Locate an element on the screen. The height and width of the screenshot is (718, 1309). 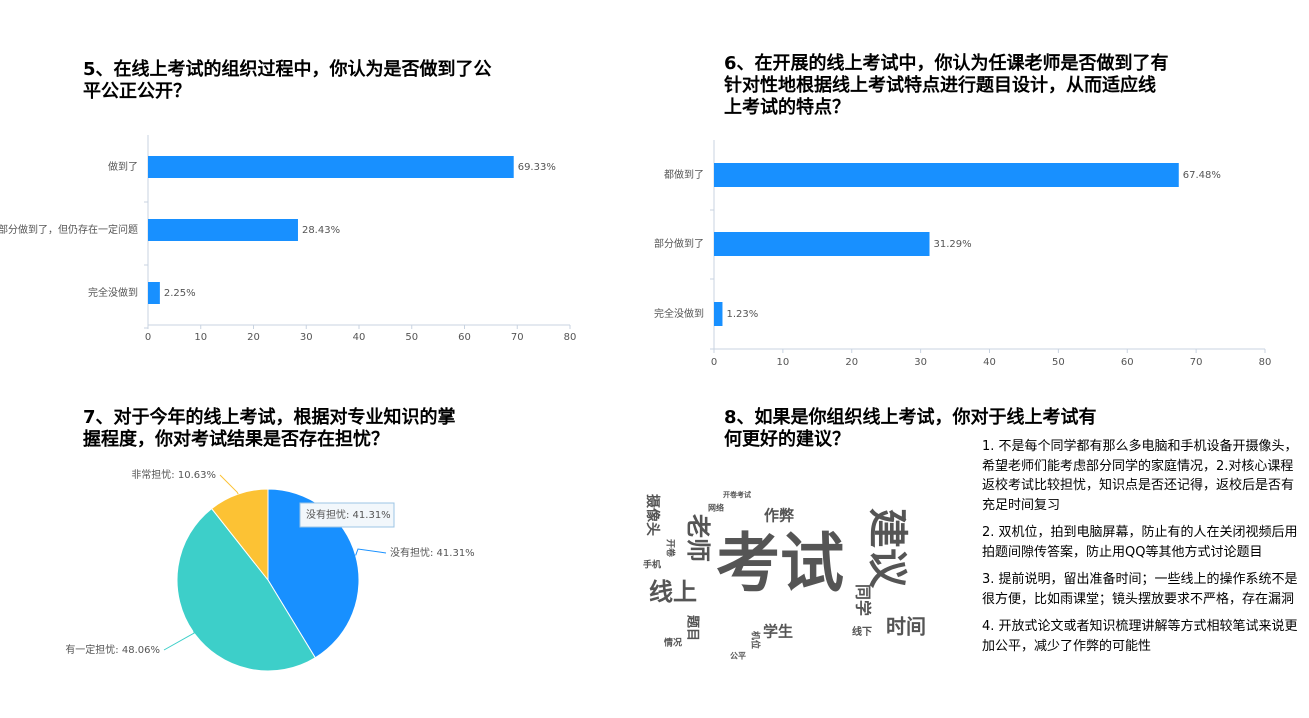
word: 线上 is located at coordinates (673, 592).